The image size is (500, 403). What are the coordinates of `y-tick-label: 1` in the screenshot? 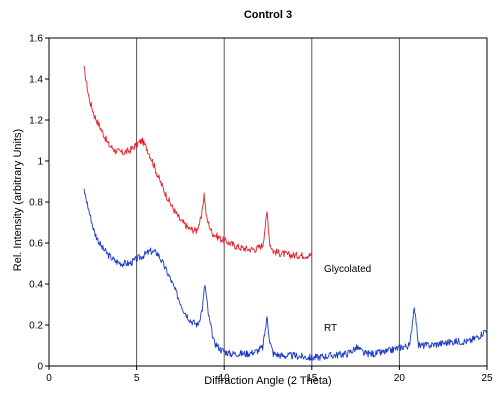 It's located at (40, 162).